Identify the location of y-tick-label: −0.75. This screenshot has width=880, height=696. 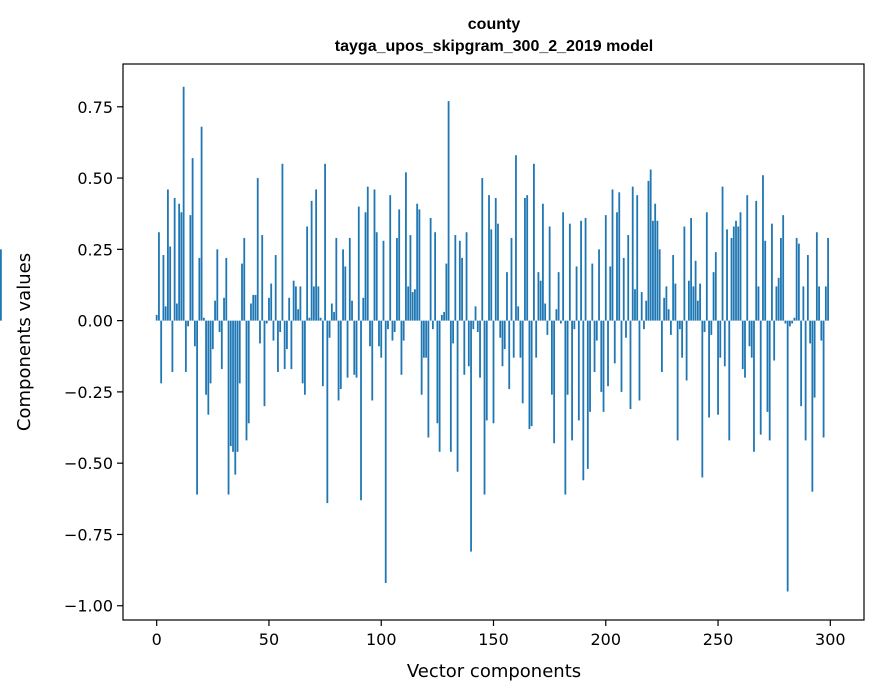
(88, 534).